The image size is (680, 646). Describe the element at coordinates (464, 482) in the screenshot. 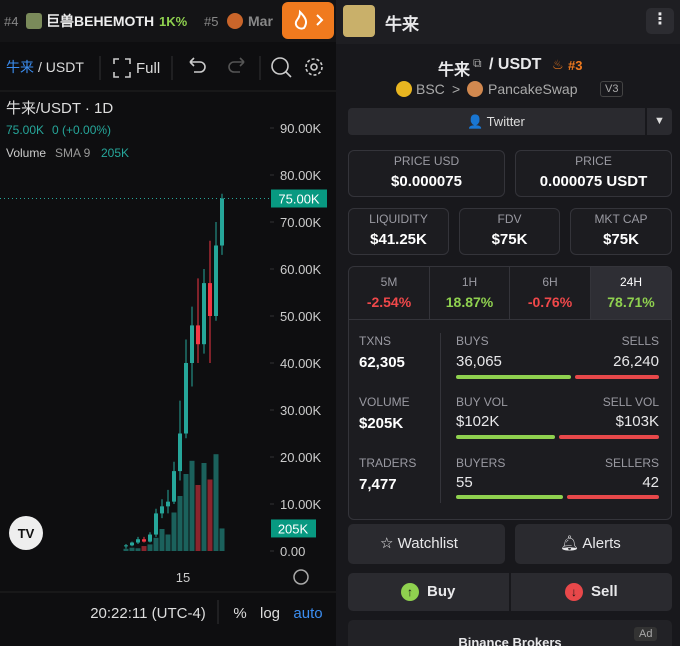

I see `stat-value: 55` at that location.